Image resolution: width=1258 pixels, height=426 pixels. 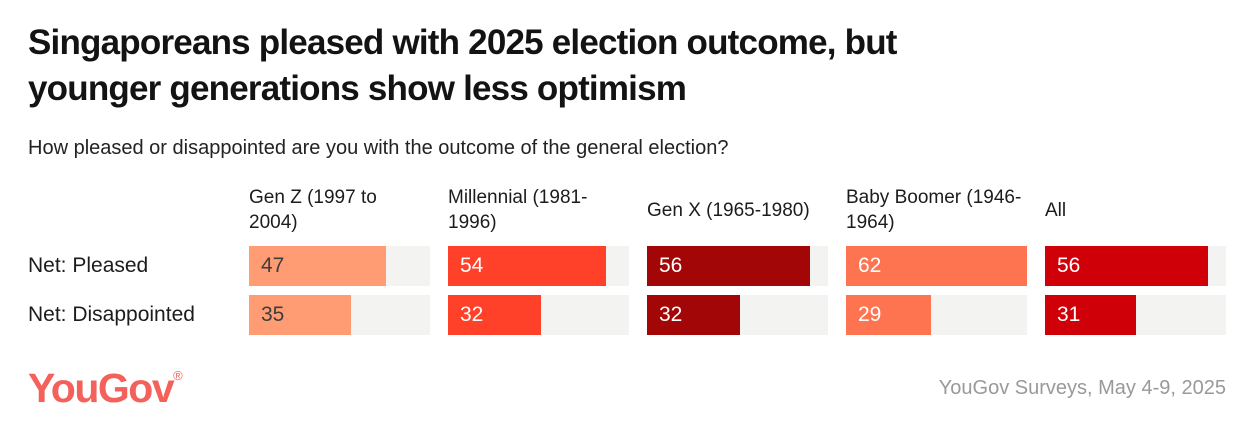 What do you see at coordinates (318, 266) in the screenshot?
I see `bar: 47` at bounding box center [318, 266].